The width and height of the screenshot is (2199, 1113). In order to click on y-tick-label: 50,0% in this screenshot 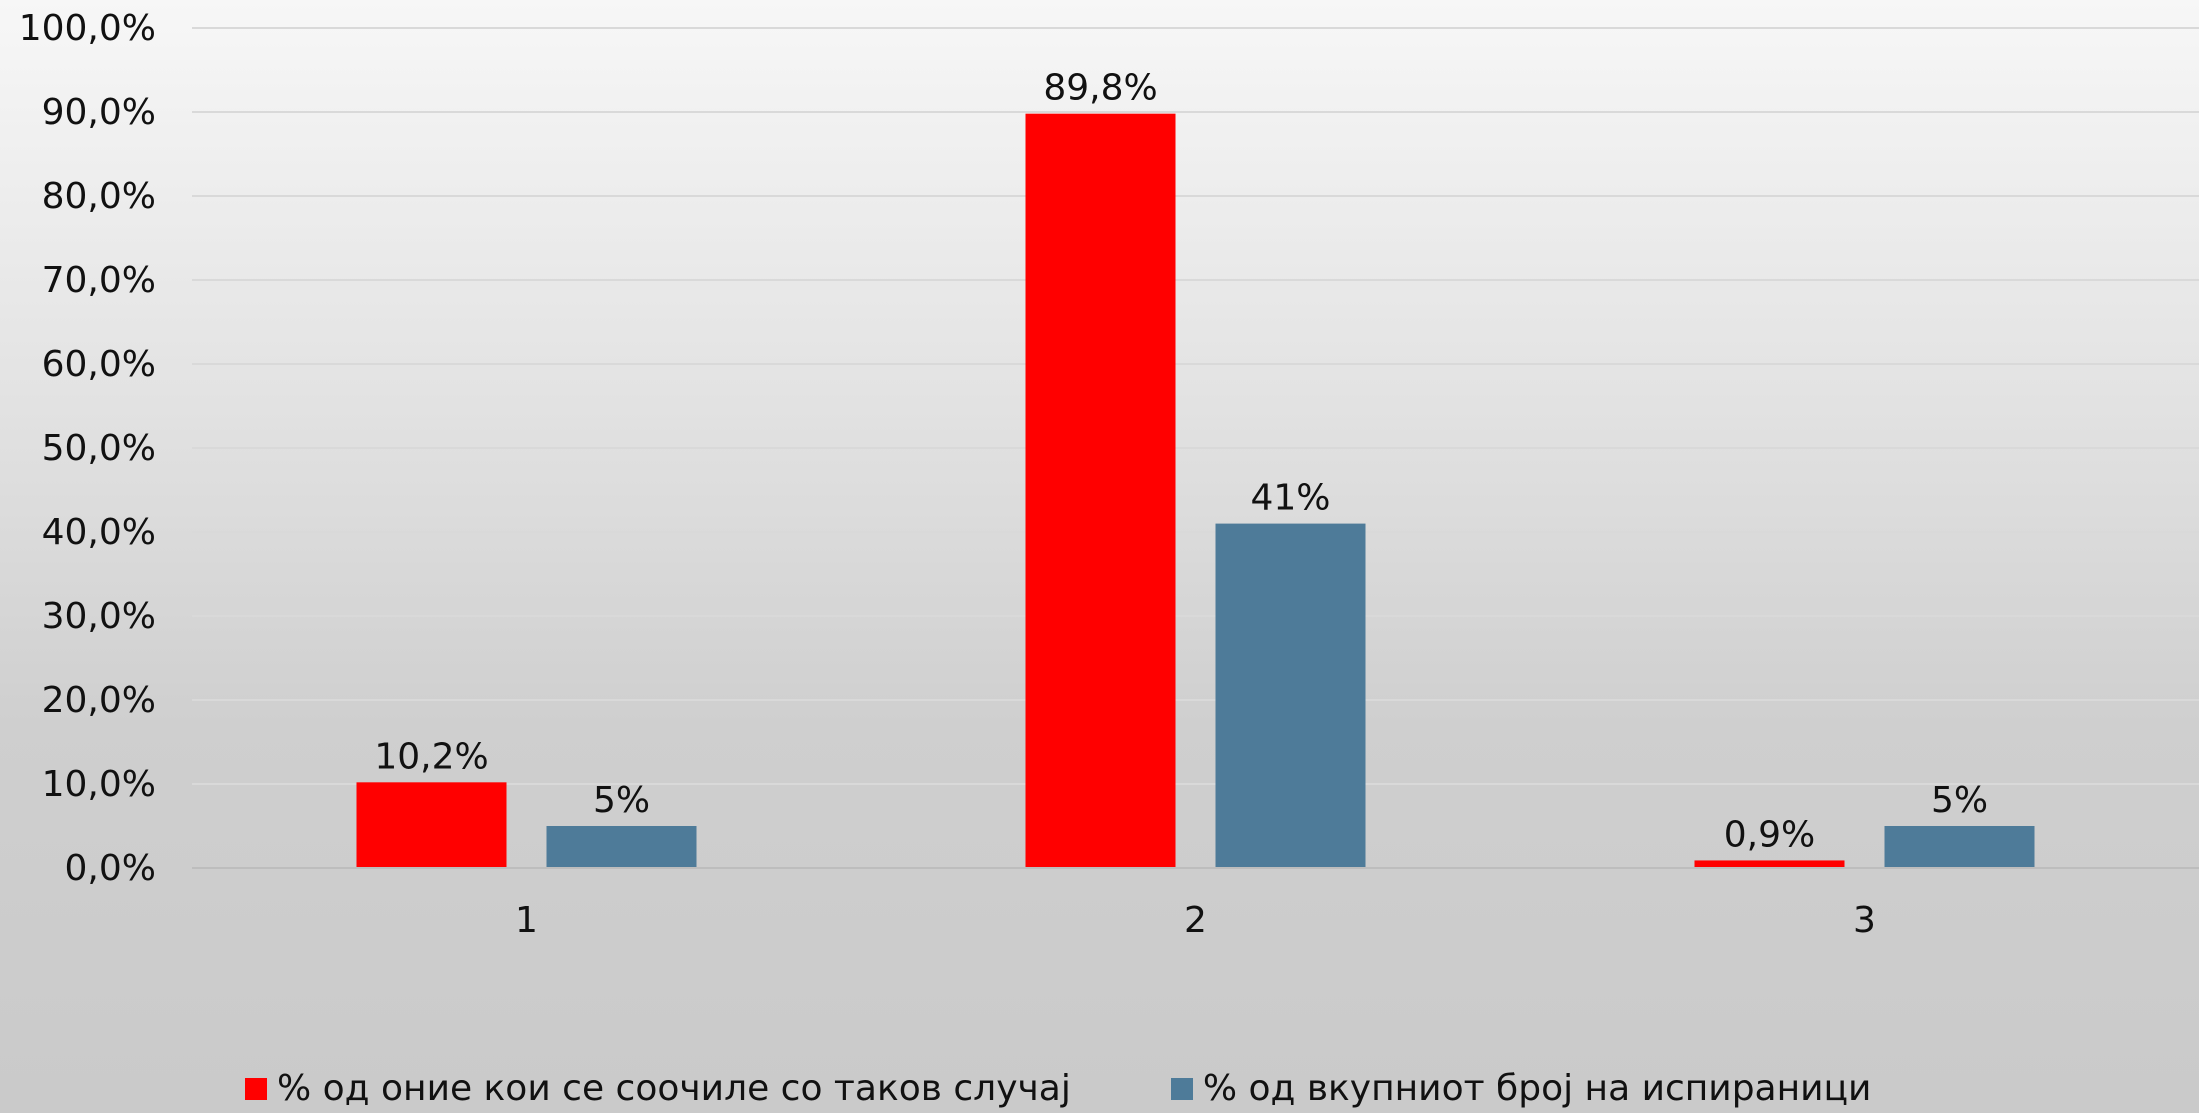, I will do `click(99, 448)`.